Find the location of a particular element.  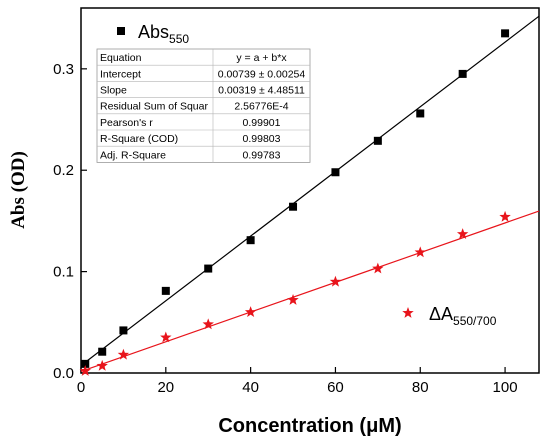

stats-label: Pearson's r is located at coordinates (126, 123).